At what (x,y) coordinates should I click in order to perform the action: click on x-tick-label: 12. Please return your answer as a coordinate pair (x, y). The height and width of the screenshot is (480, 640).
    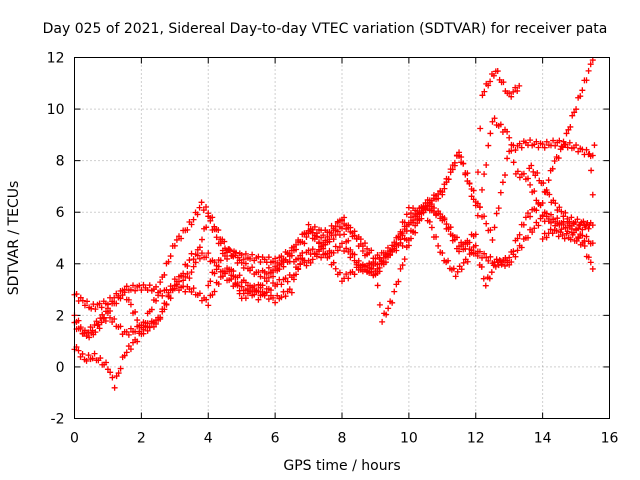
    Looking at the image, I should click on (476, 439).